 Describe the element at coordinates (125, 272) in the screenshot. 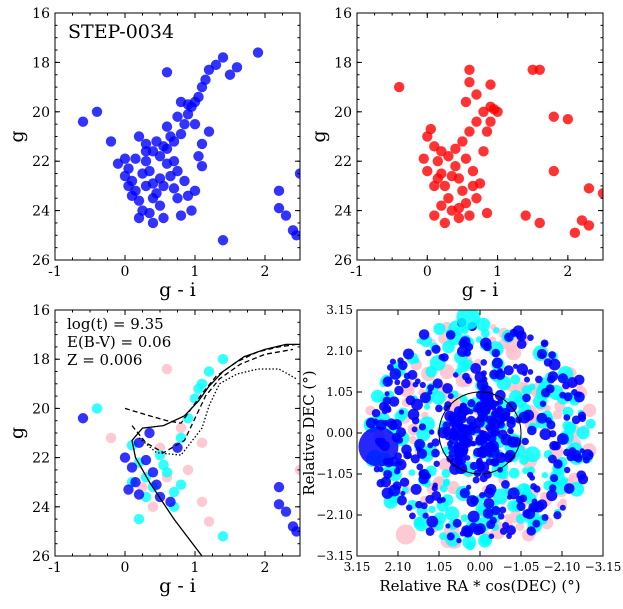

I see `x-tick-label: 0` at that location.